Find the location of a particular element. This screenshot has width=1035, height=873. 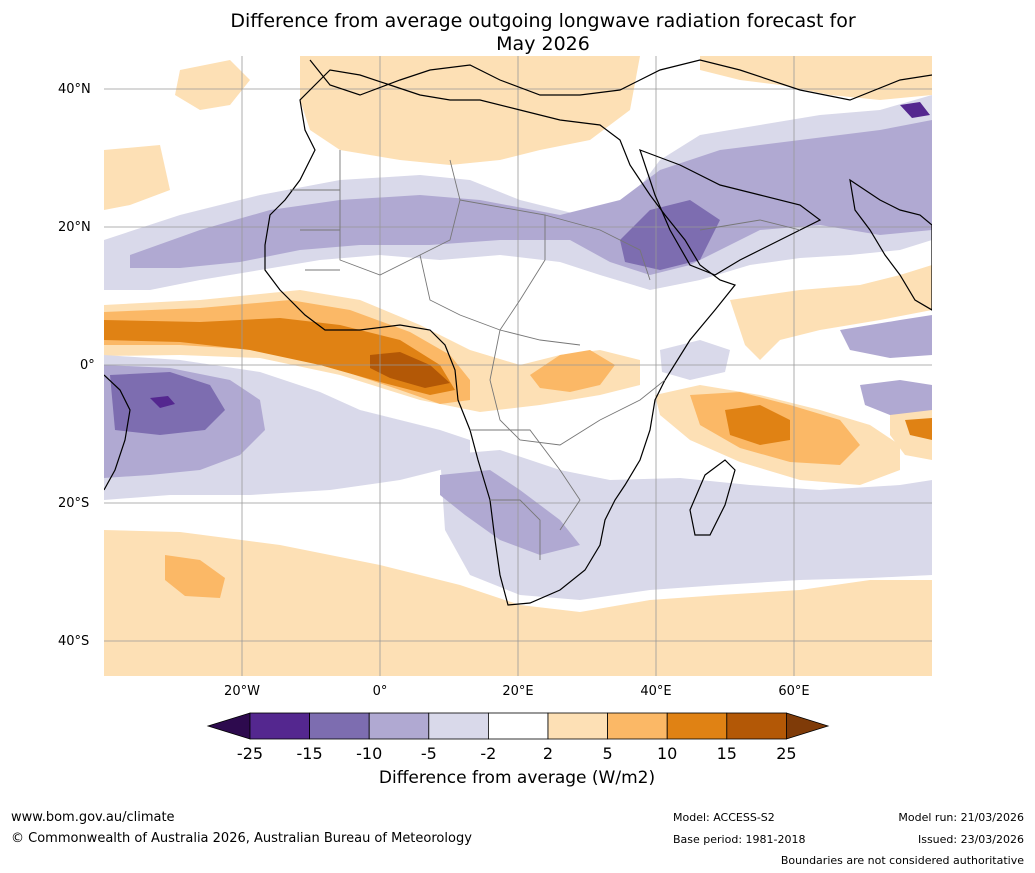

india-coastline is located at coordinates (890, 244).